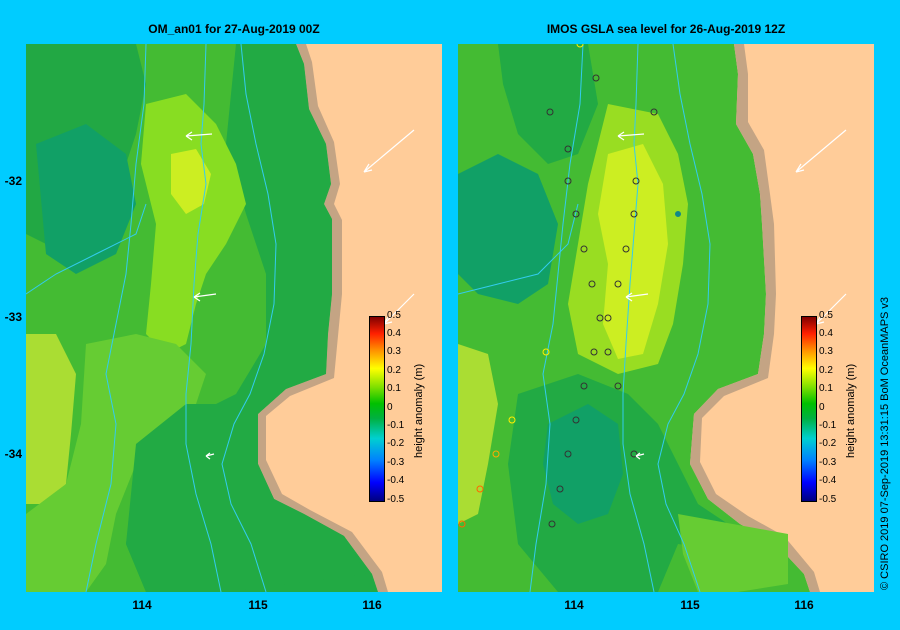  I want to click on anomaly-patch-dark-south, so click(246, 498).